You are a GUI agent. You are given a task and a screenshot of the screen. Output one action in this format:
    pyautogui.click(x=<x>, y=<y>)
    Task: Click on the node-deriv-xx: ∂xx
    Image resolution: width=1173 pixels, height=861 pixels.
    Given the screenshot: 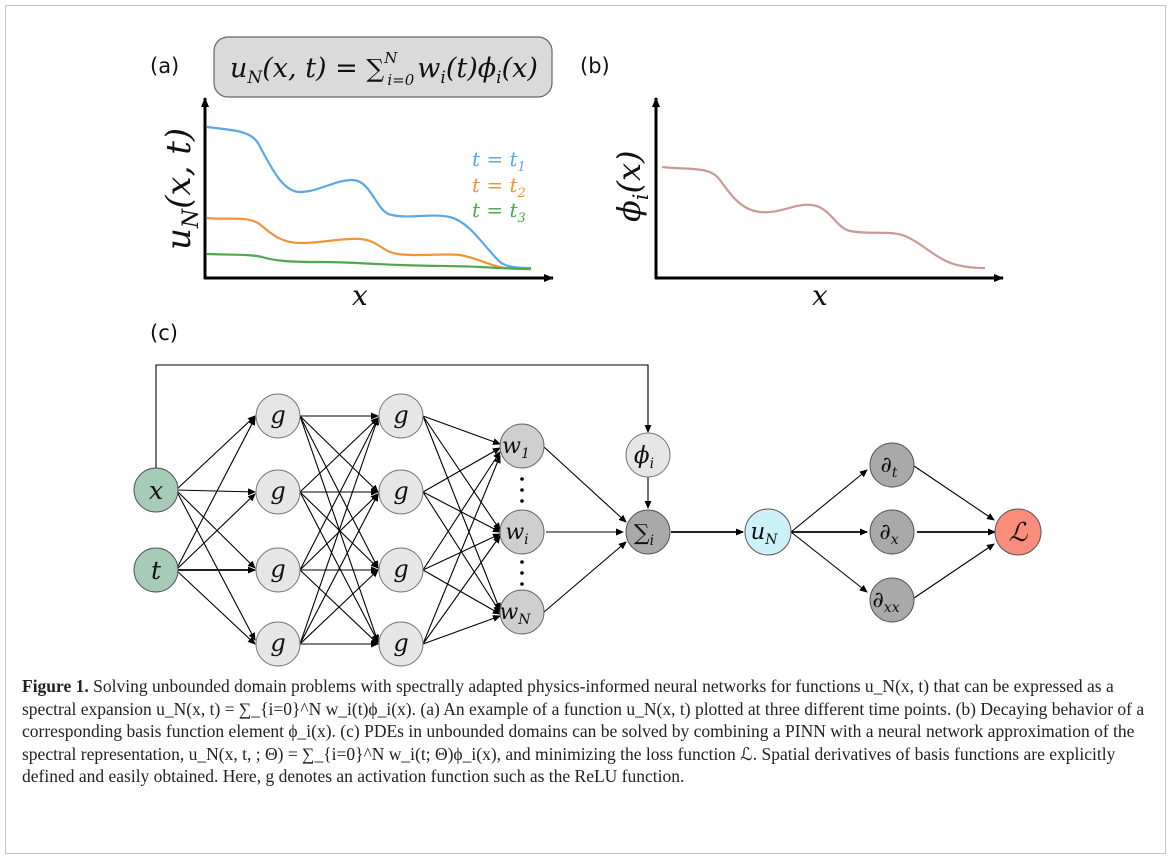 What is the action you would take?
    pyautogui.click(x=892, y=600)
    